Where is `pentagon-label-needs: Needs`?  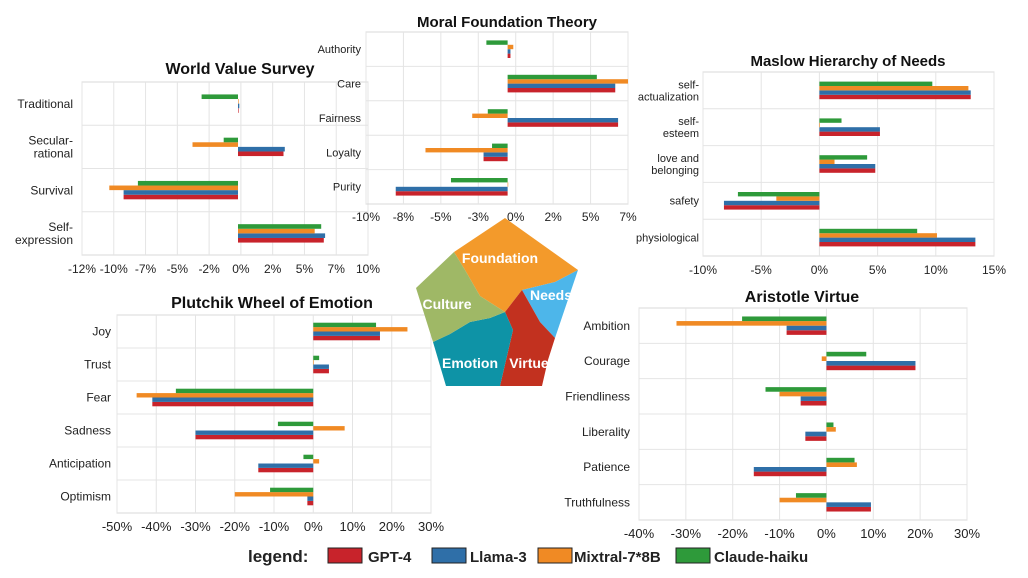
pentagon-label-needs: Needs is located at coordinates (551, 295).